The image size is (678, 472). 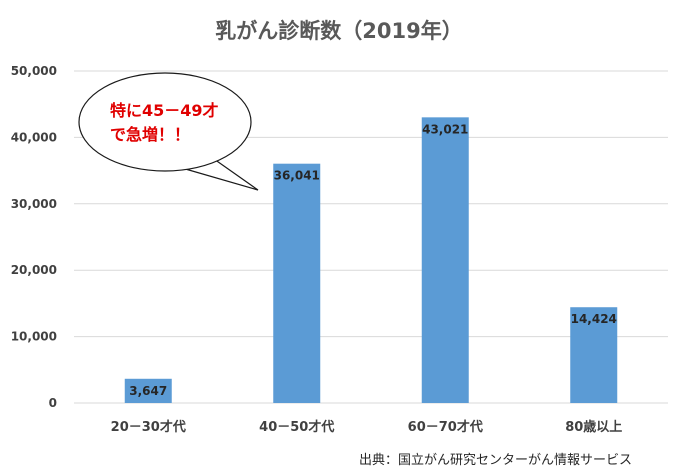 I want to click on x-tick-label: 60－70才代, so click(x=445, y=427).